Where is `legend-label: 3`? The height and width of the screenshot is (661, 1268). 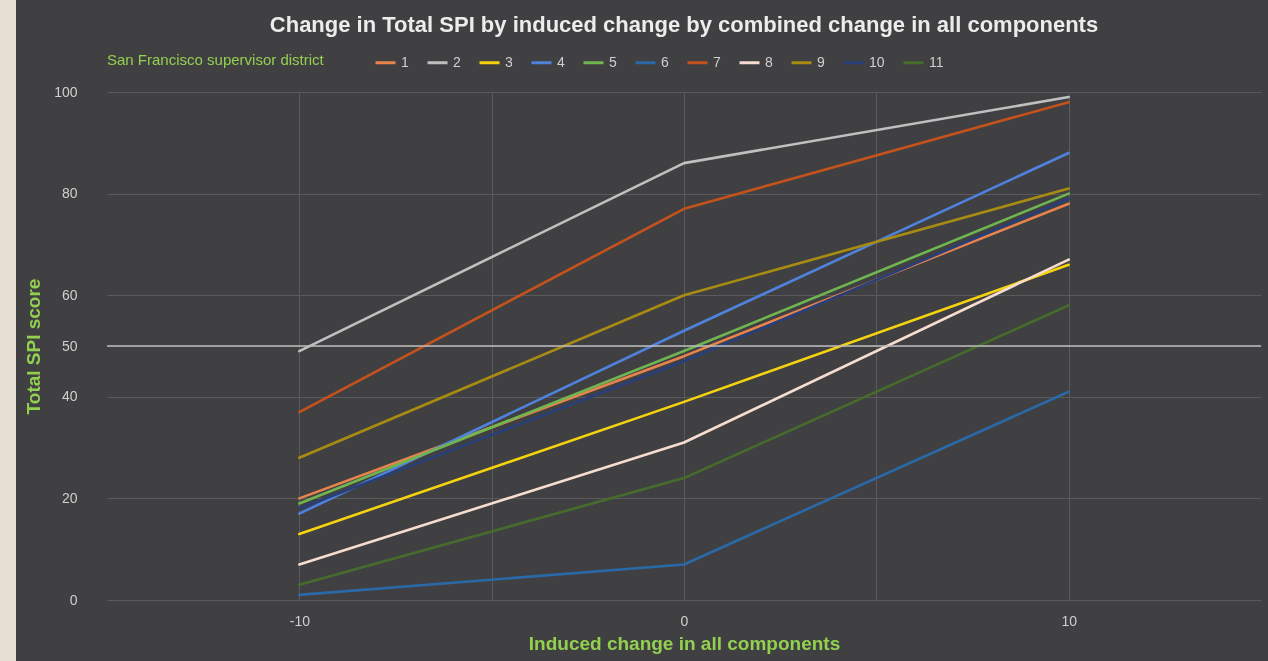
legend-label: 3 is located at coordinates (509, 61).